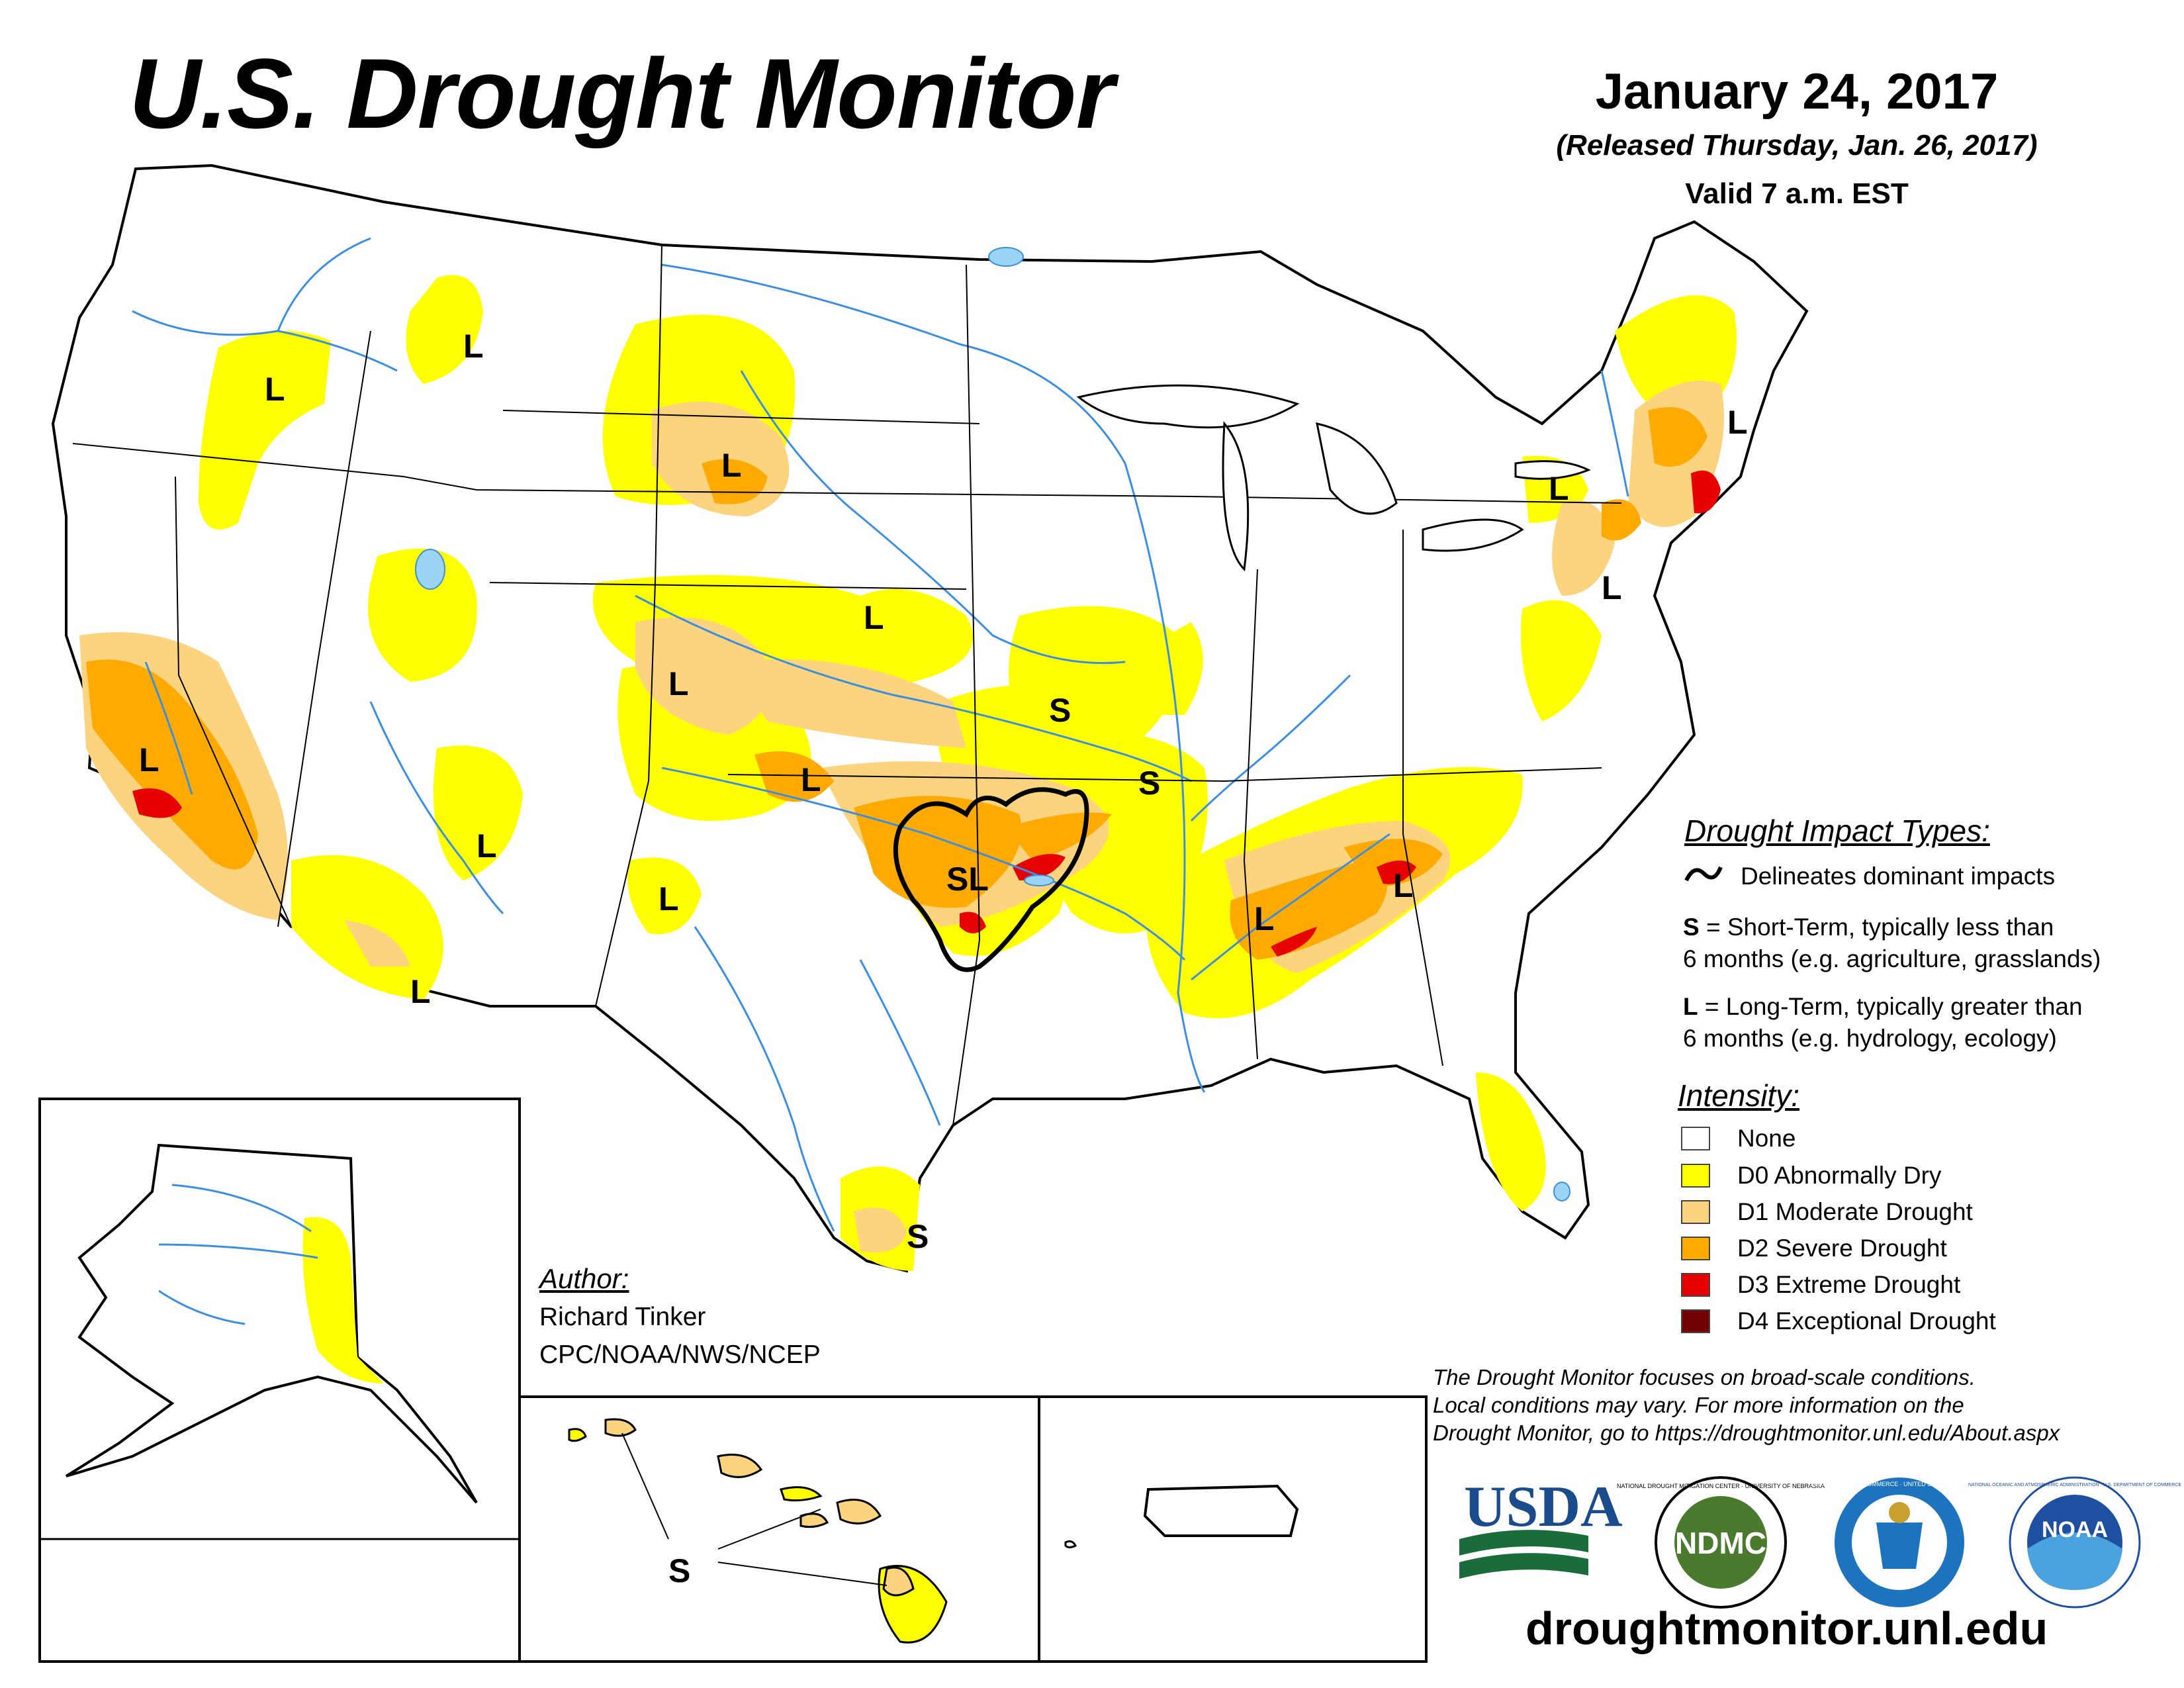 This screenshot has width=2184, height=1688. What do you see at coordinates (1898, 876) in the screenshot?
I see `impact-line-label: Delineates dominant impacts` at bounding box center [1898, 876].